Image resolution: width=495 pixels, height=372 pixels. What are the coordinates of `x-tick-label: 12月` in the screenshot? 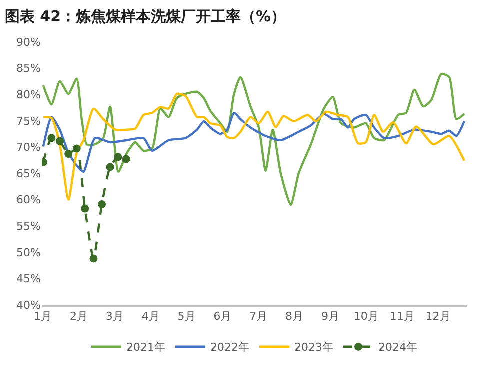 It's located at (438, 316).